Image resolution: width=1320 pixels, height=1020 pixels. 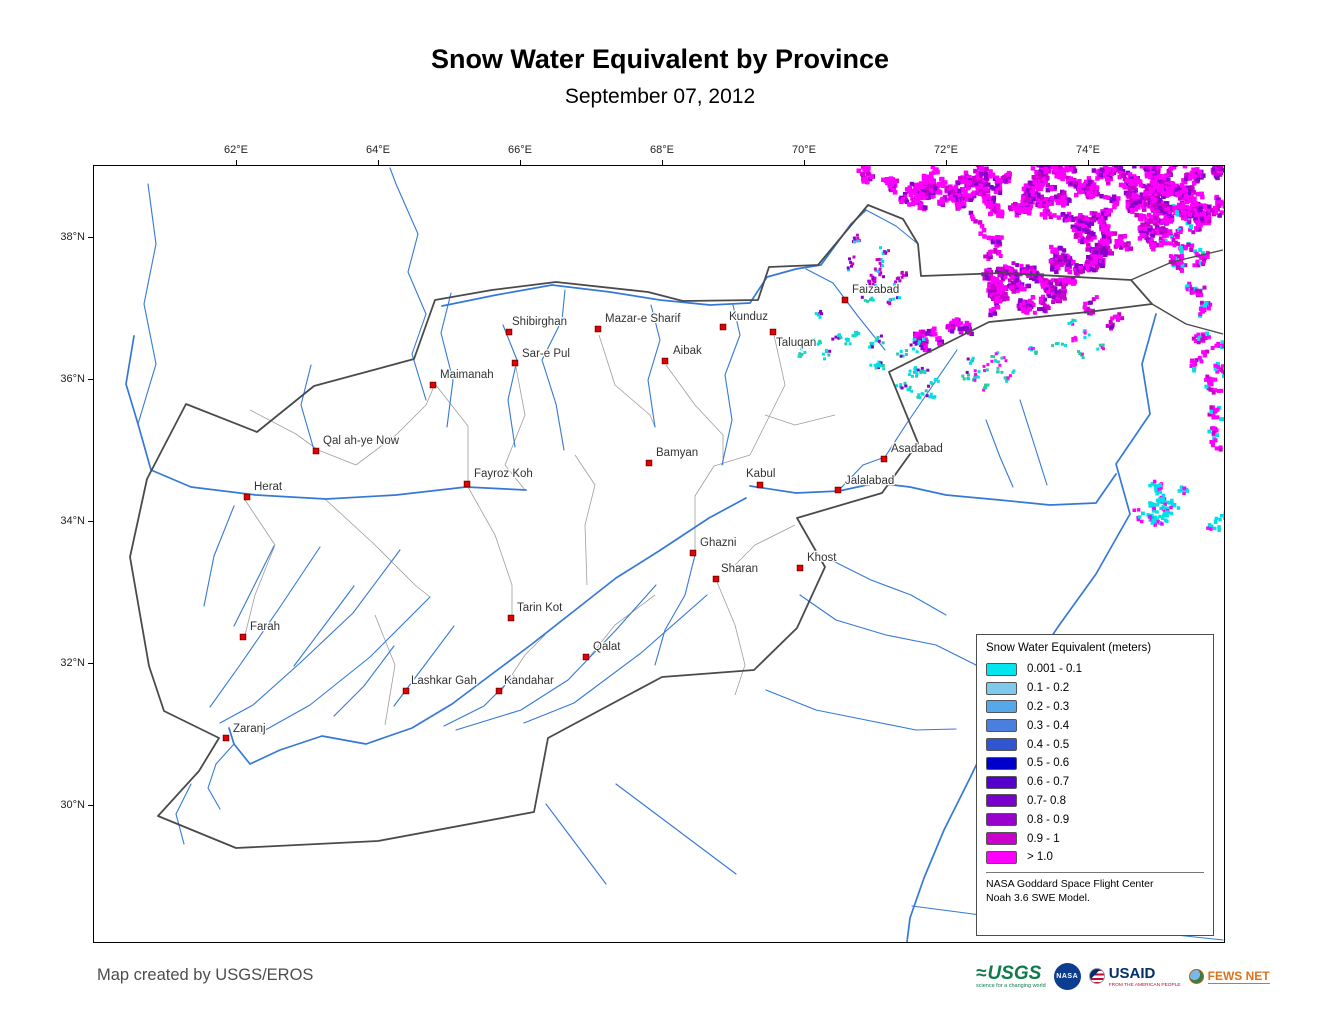 I want to click on tick-mark, so click(x=91, y=379).